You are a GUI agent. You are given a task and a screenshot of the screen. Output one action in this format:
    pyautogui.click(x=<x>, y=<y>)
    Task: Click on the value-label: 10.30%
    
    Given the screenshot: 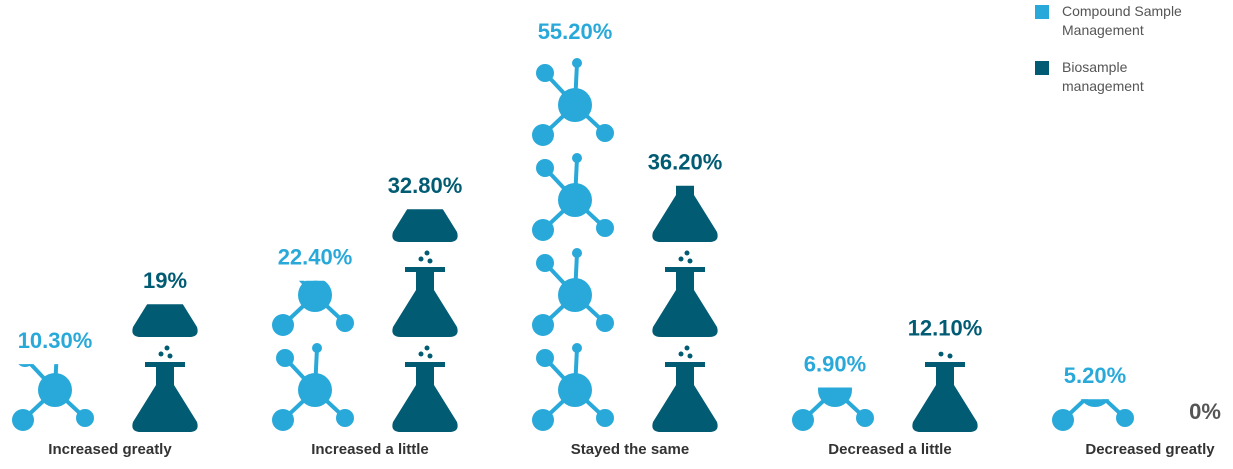 What is the action you would take?
    pyautogui.click(x=55, y=340)
    